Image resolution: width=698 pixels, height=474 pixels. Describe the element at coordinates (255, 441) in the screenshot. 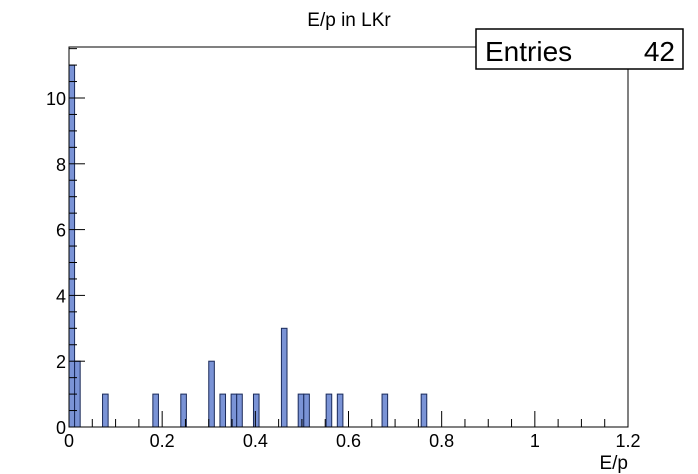

I see `x-tick-label: 0.4` at that location.